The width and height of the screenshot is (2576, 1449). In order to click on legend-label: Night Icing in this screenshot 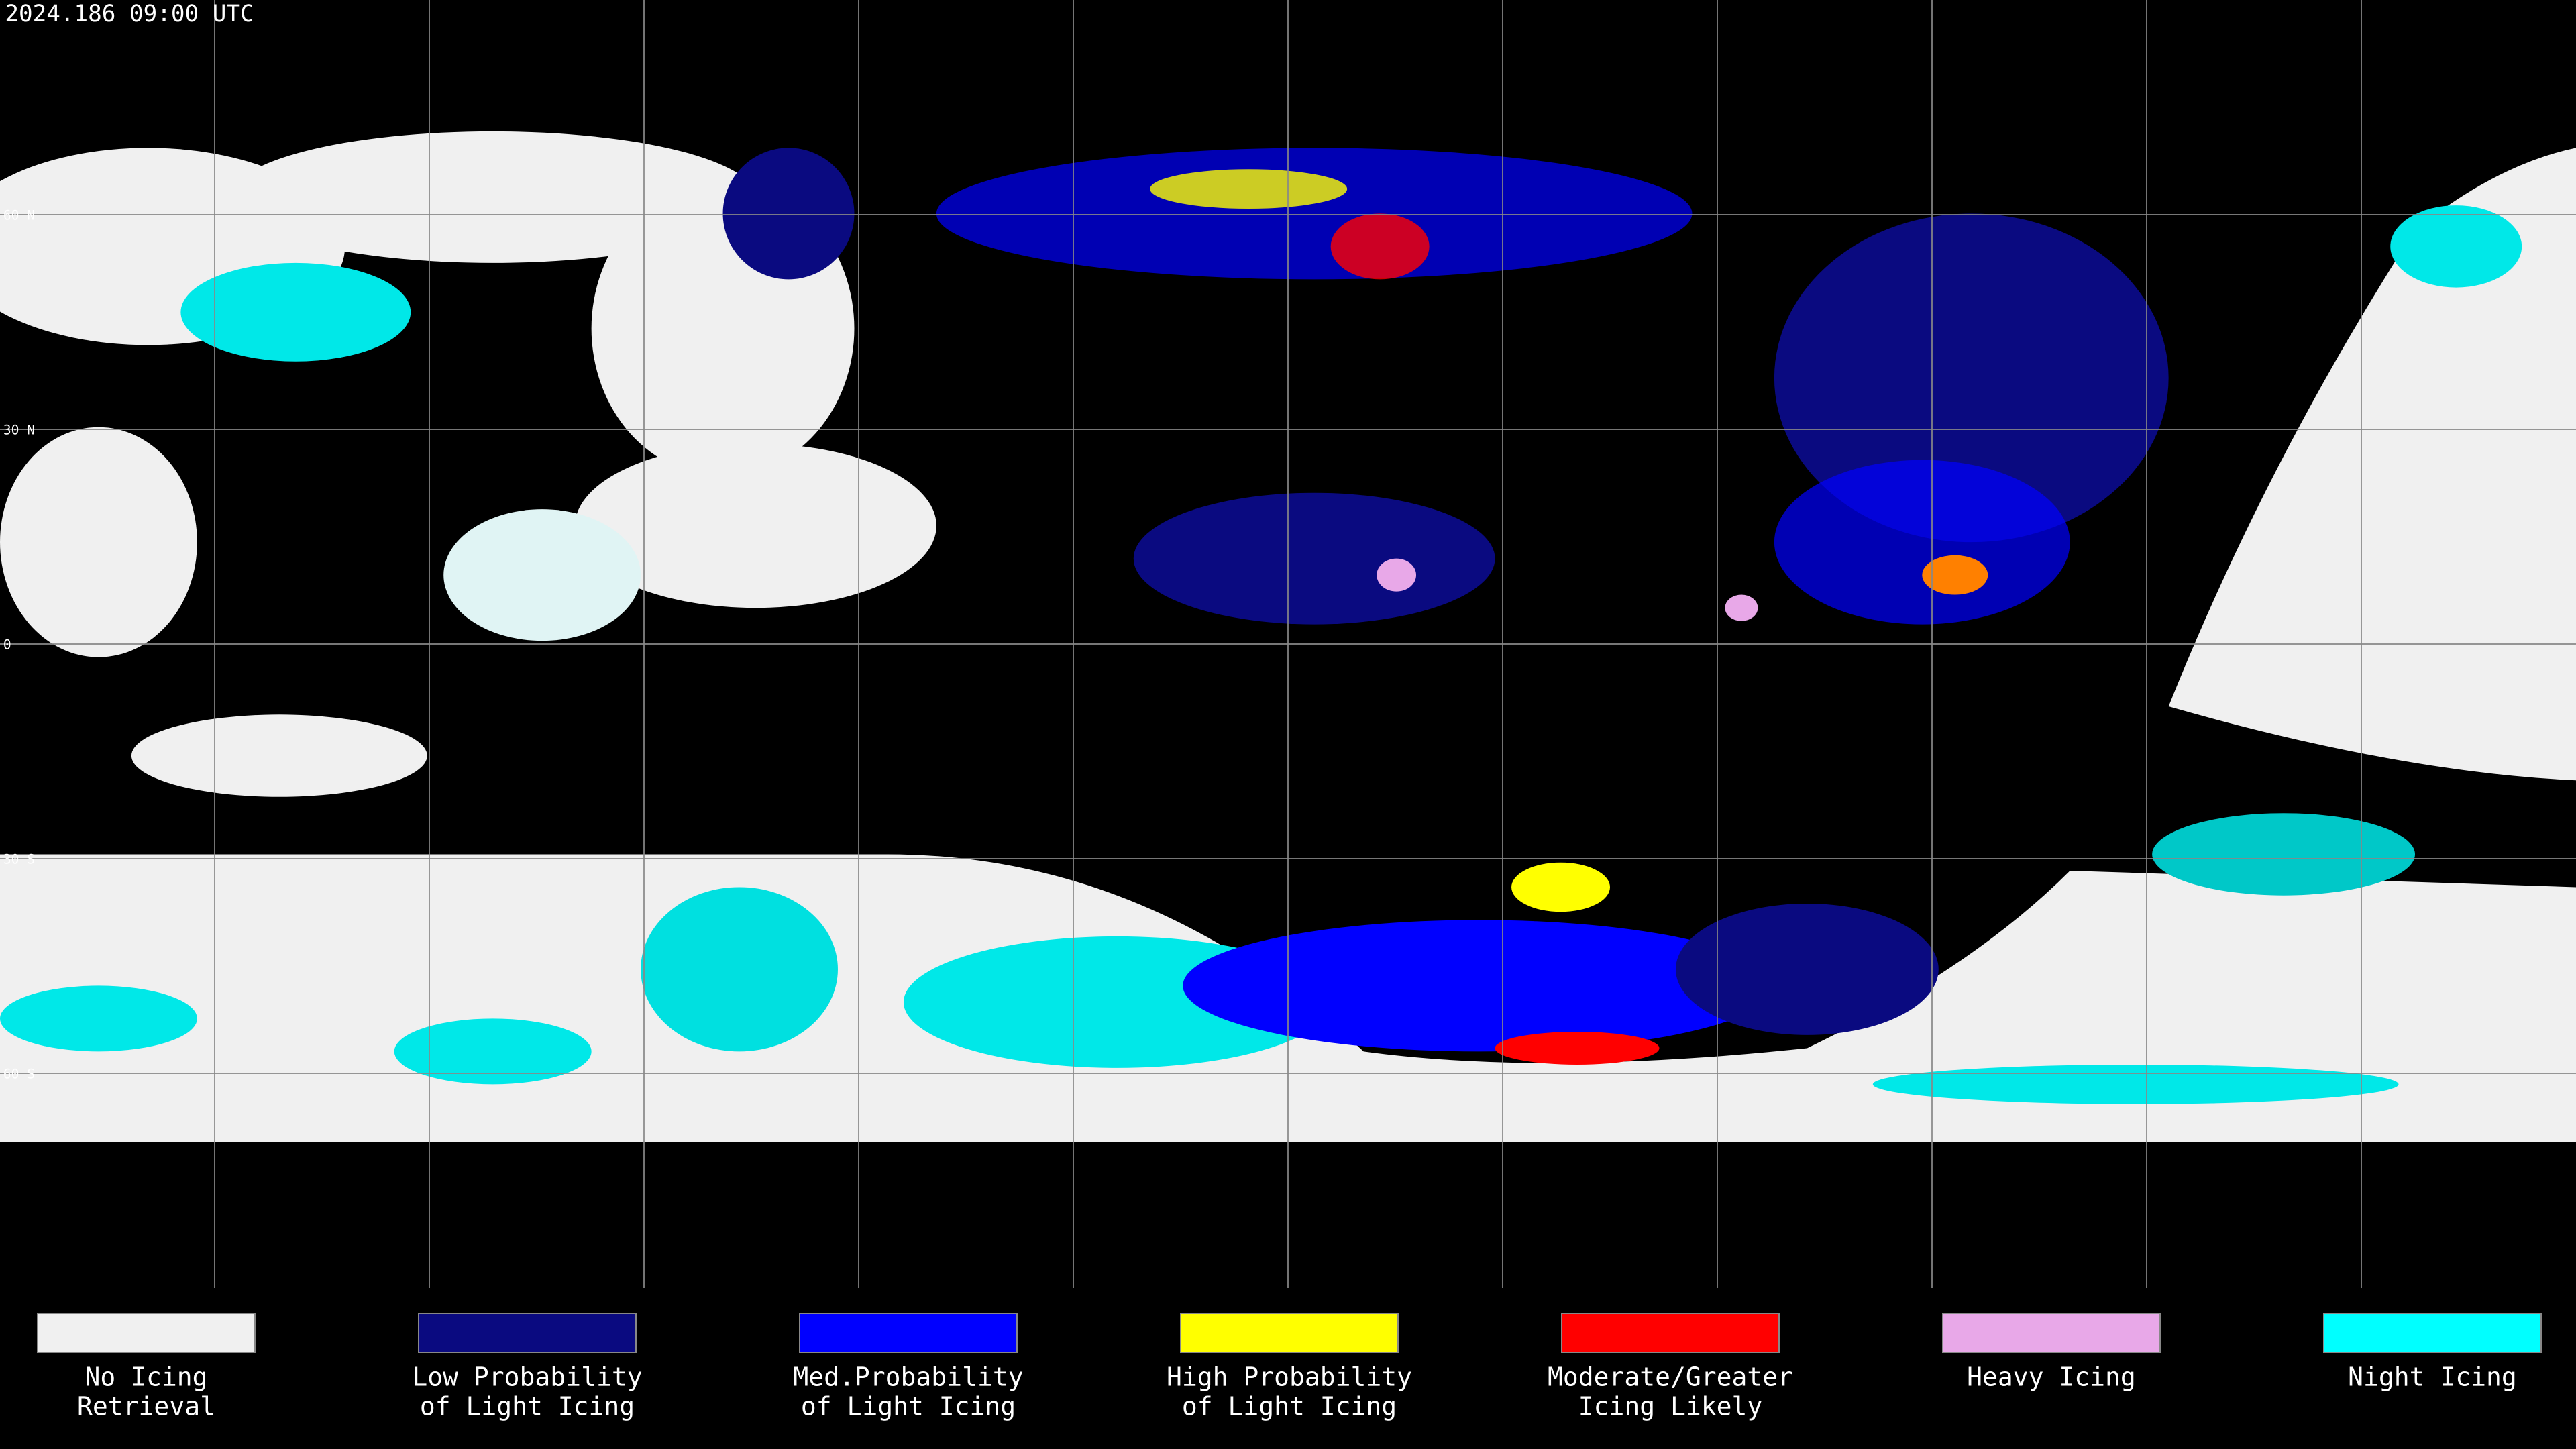, I will do `click(2432, 1377)`.